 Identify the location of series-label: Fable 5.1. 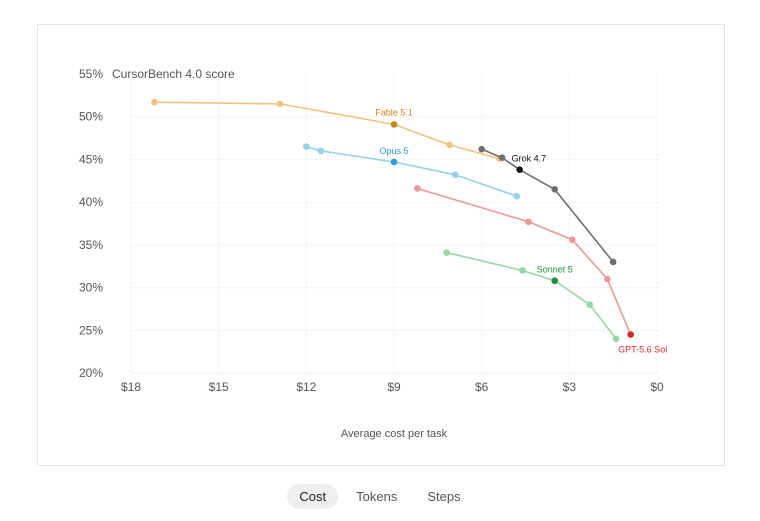
(394, 112).